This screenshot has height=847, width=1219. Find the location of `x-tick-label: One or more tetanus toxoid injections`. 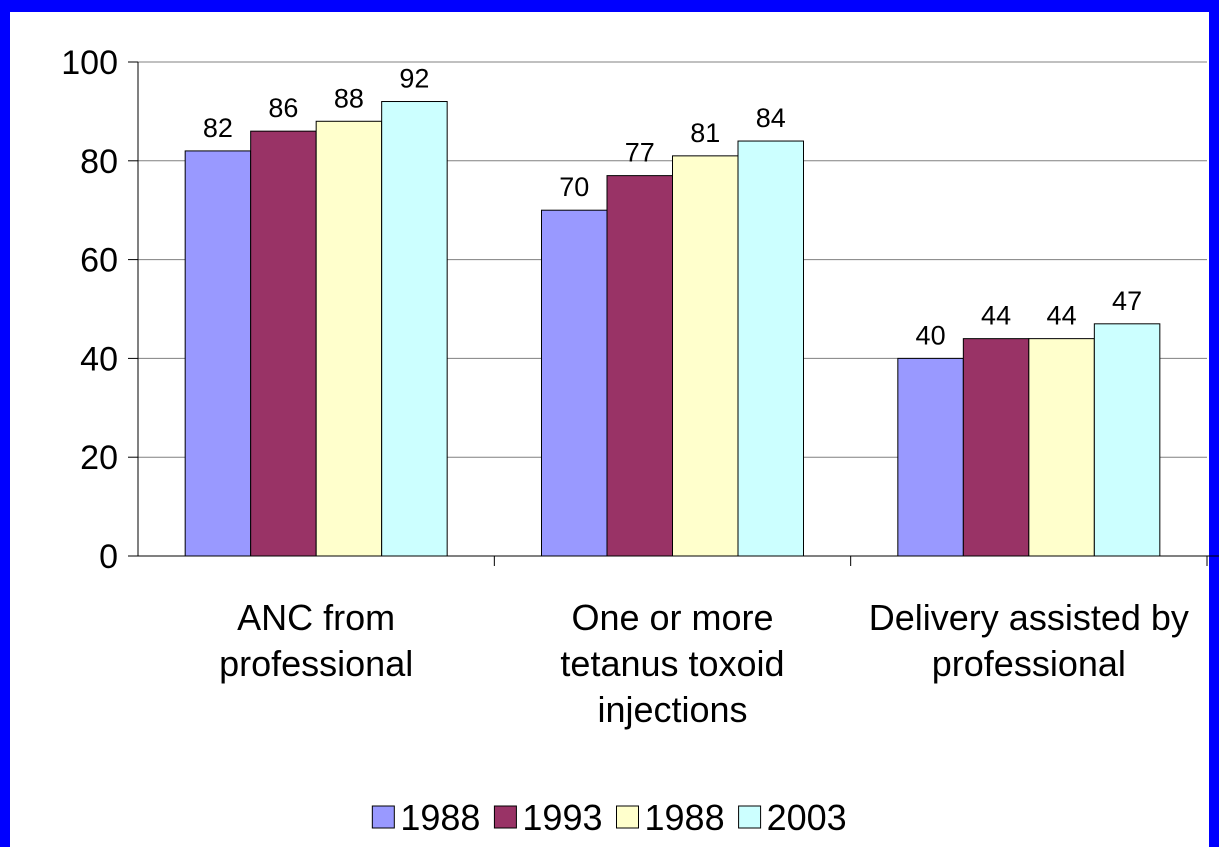

x-tick-label: One or more tetanus toxoid injections is located at coordinates (672, 663).